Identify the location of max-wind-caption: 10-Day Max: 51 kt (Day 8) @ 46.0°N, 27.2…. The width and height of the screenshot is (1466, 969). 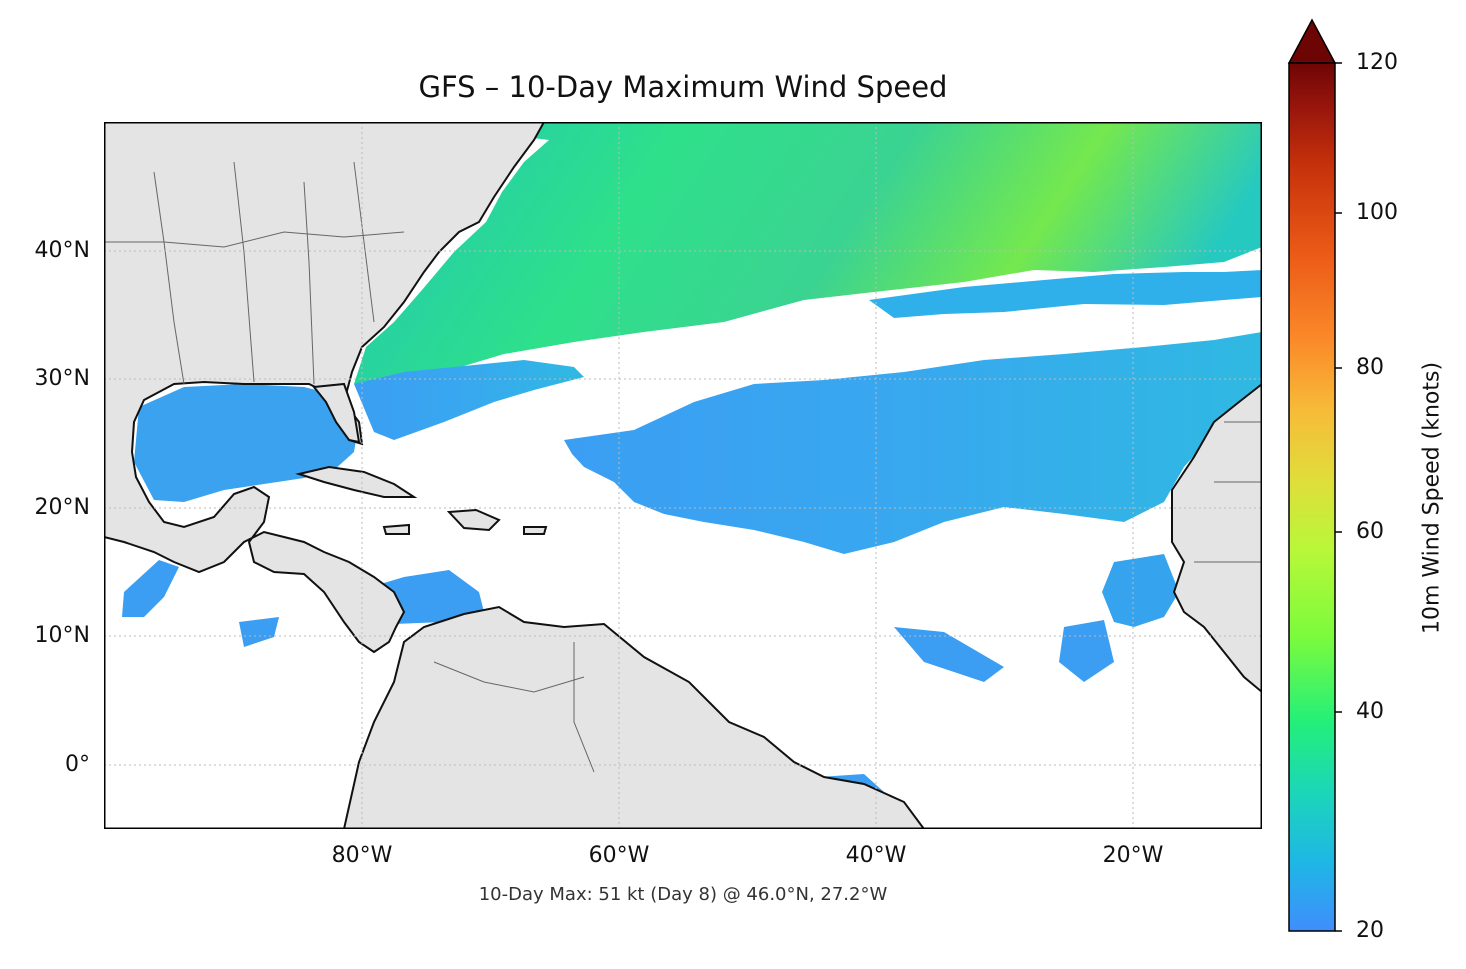
(683, 894).